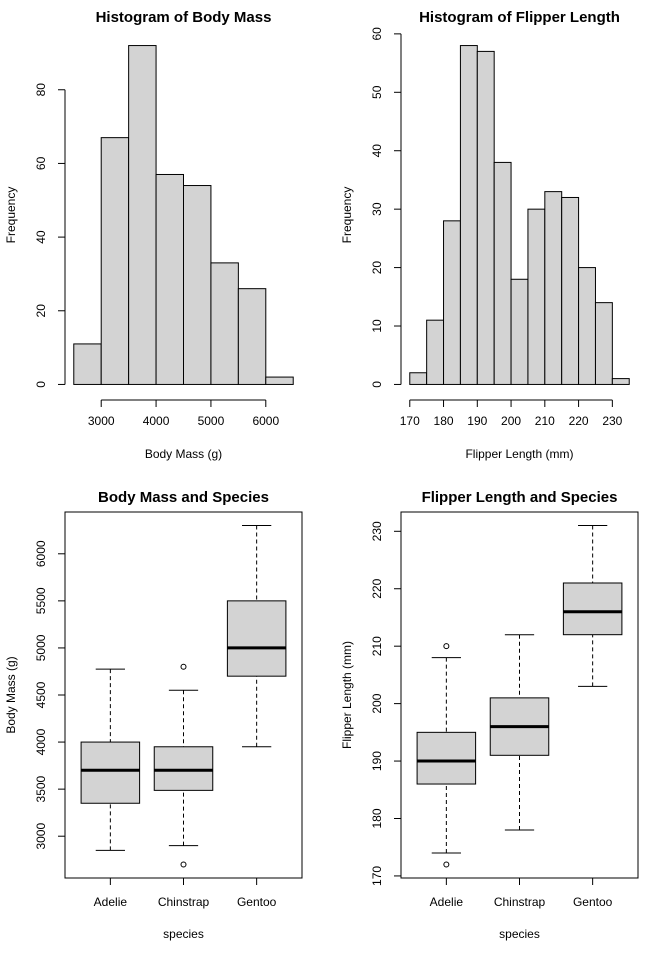 The image size is (672, 960). What do you see at coordinates (11, 694) in the screenshot?
I see `y-axis-label: Body Mass (g)` at bounding box center [11, 694].